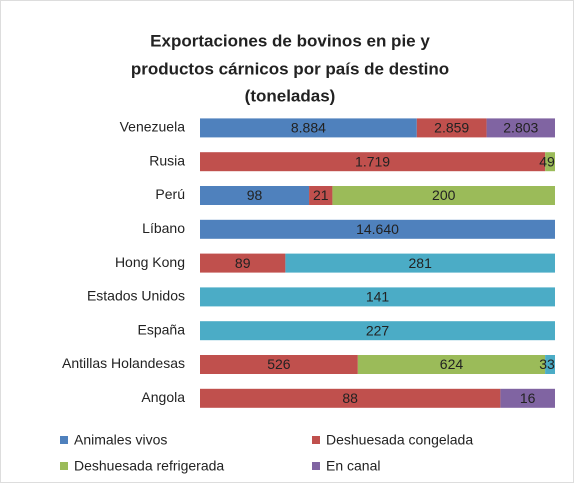 The width and height of the screenshot is (574, 483). Describe the element at coordinates (163, 397) in the screenshot. I see `y-tick-label: Angola` at that location.